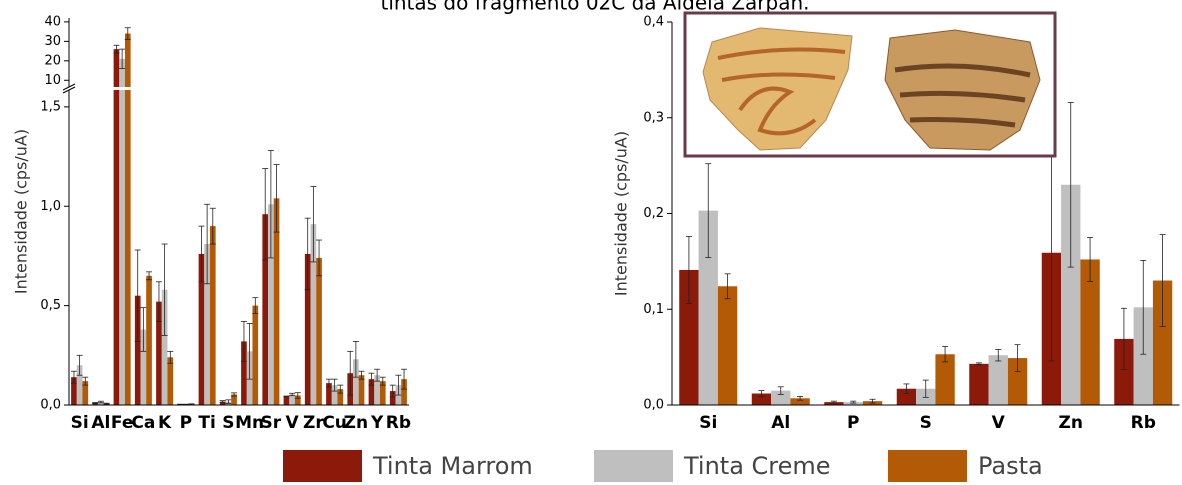  Describe the element at coordinates (313, 423) in the screenshot. I see `x-tick-label: Zr` at that location.